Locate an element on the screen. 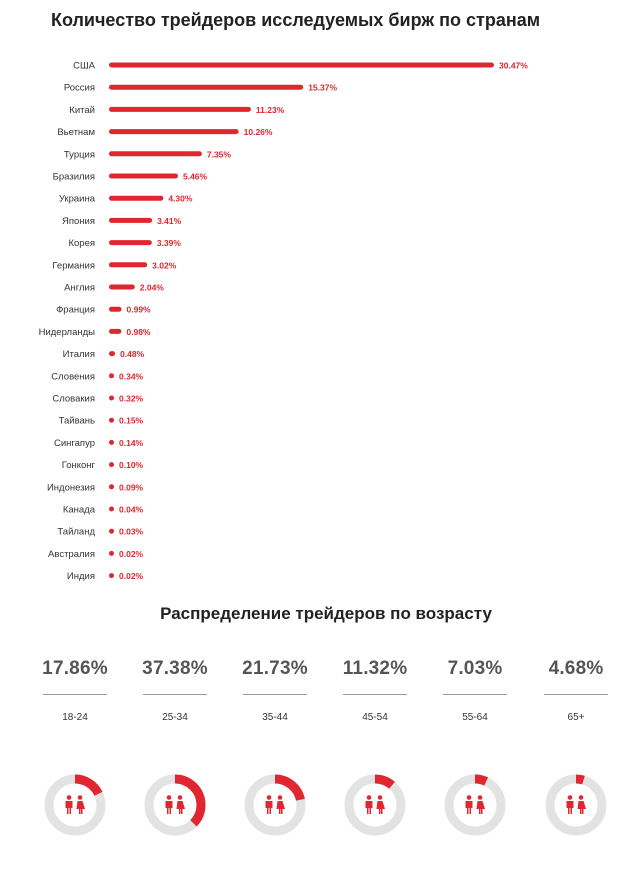 The height and width of the screenshot is (874, 631). bar-value-label: 11.23% is located at coordinates (270, 110).